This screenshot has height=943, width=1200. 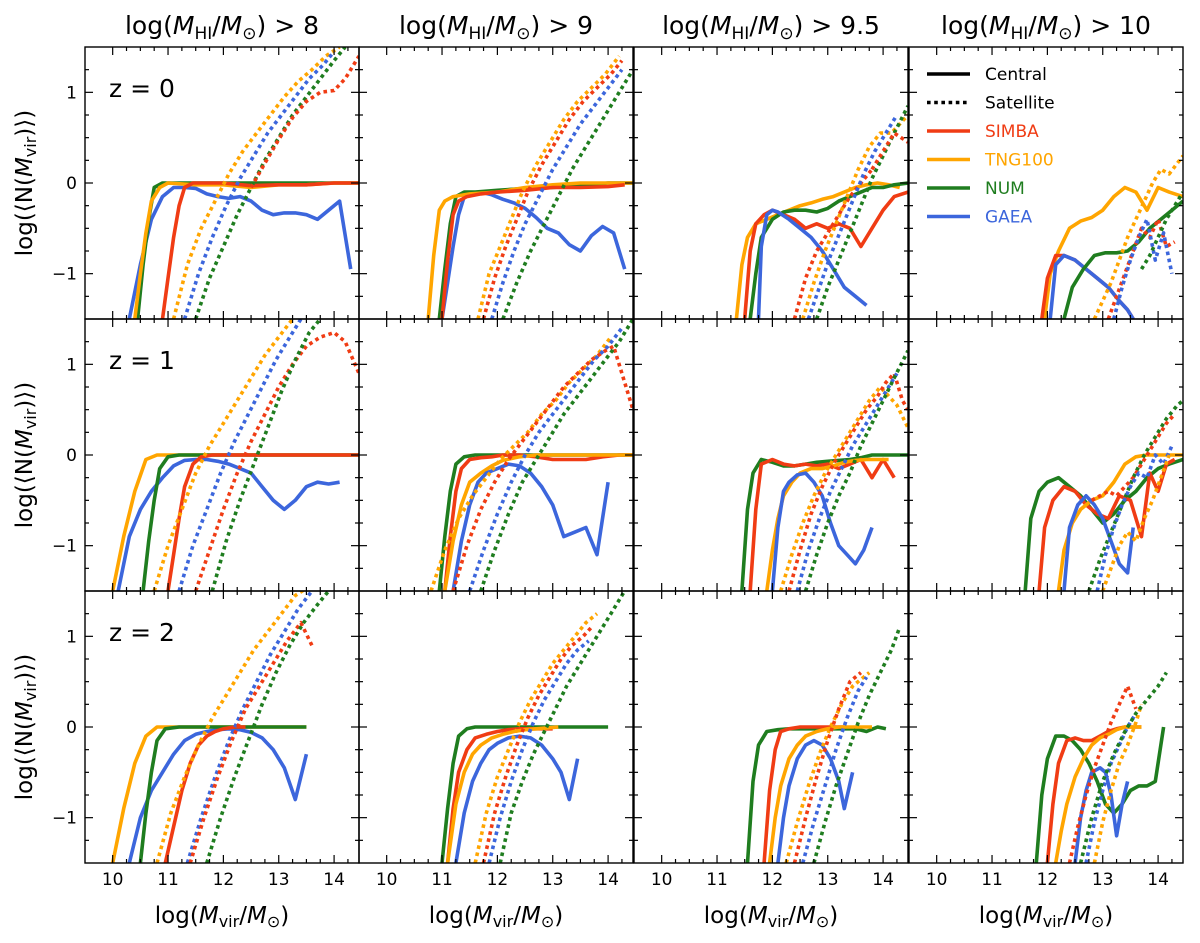 I want to click on column-title: log(MHI/M⊙) > 8, so click(x=222, y=27).